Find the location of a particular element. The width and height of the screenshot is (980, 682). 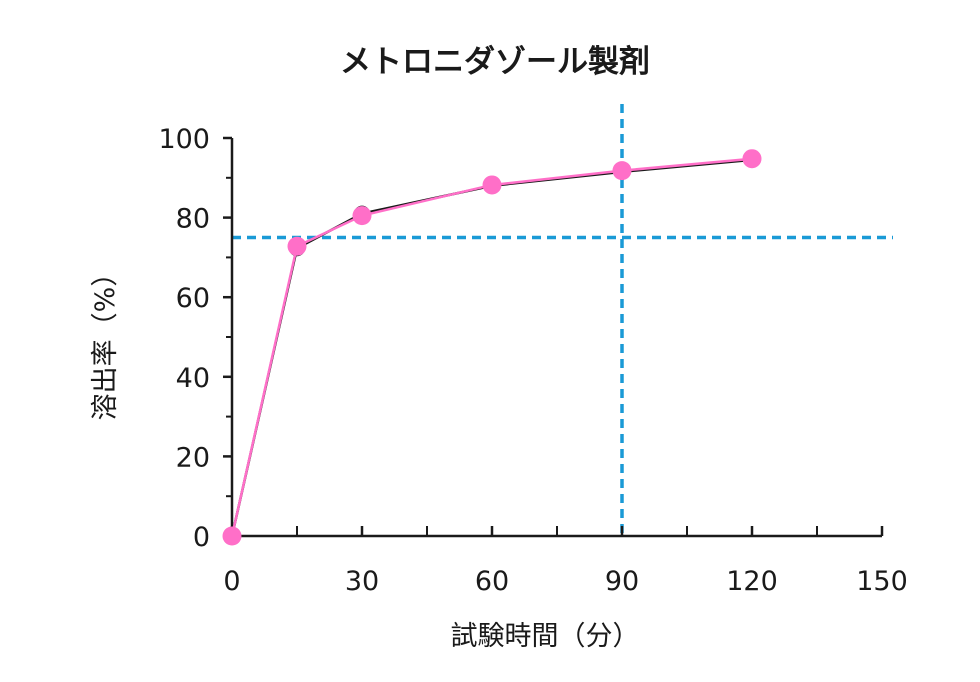

x-axis-label: 試験時間（分） is located at coordinates (545, 636).